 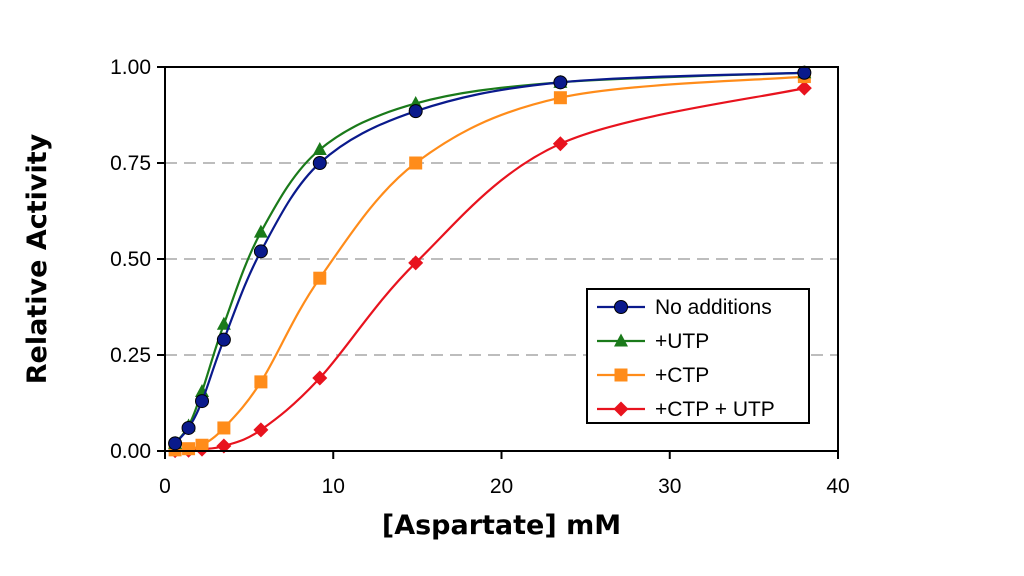 I want to click on legend-item: +CTP + UTP, so click(x=686, y=409).